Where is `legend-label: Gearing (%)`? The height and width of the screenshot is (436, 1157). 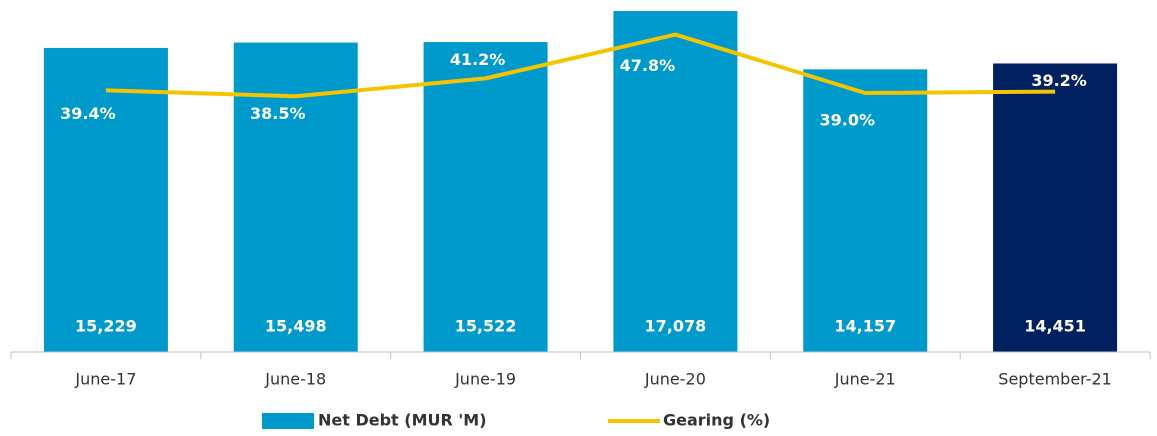 legend-label: Gearing (%) is located at coordinates (716, 420).